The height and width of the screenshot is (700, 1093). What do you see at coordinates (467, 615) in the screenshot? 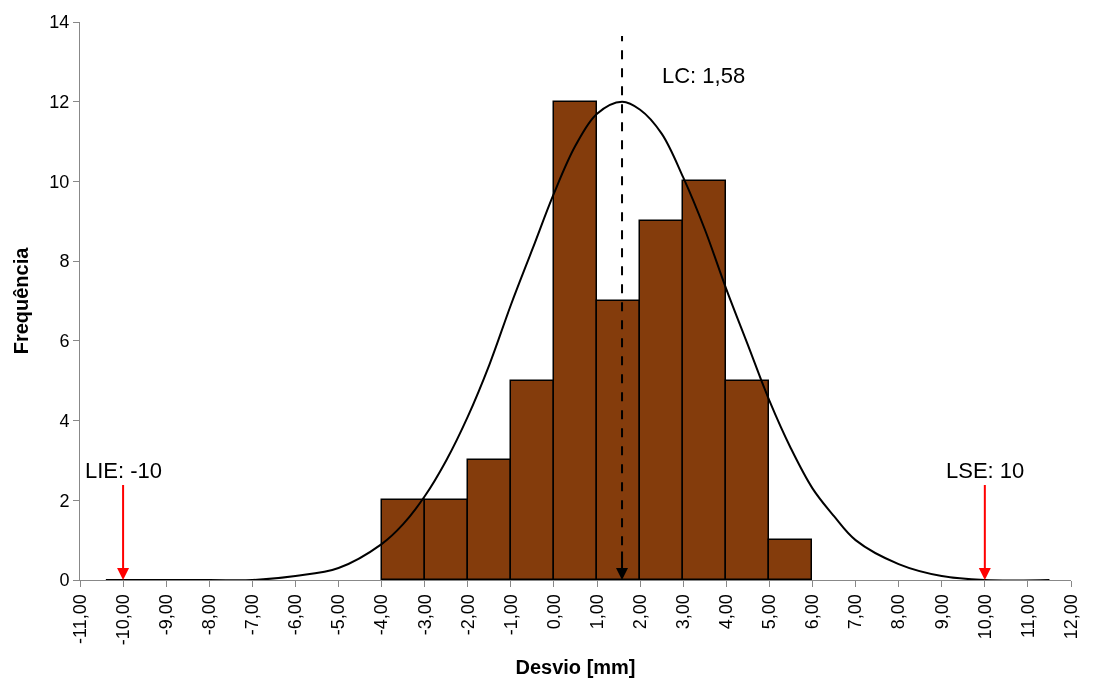
I see `x-tick-label: -2,00` at bounding box center [467, 615].